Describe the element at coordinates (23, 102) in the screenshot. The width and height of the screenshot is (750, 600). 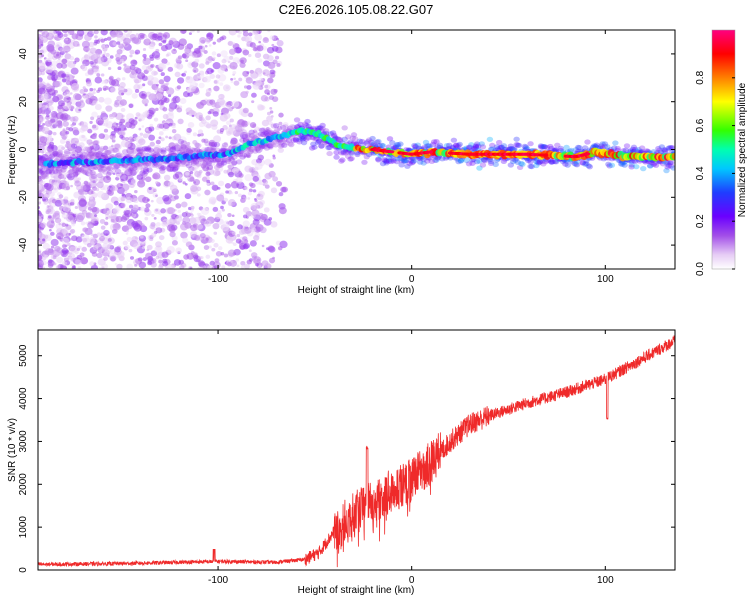
I see `spectrogram-ytick-label: 20` at that location.